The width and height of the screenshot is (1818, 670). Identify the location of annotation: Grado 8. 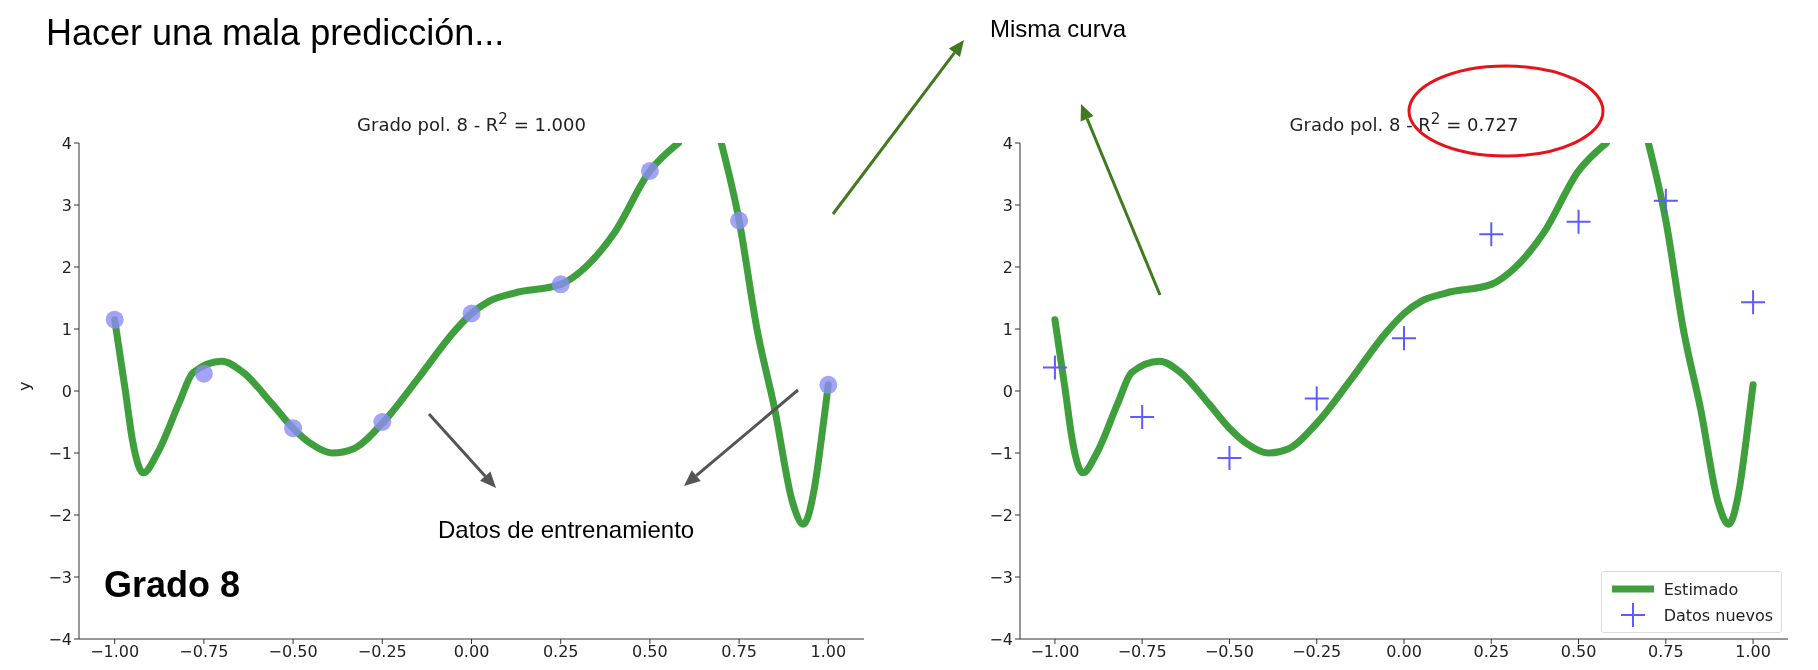
(172, 585).